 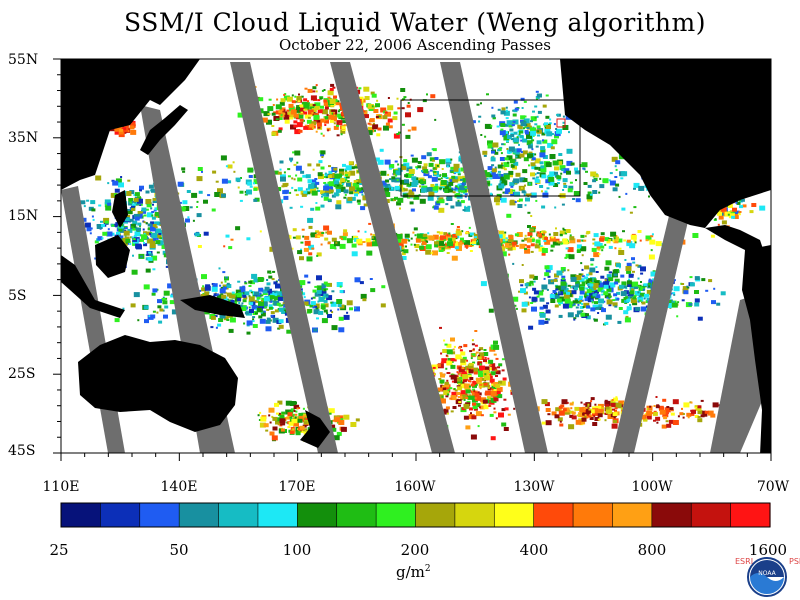 I want to click on borneo, so click(x=112, y=256).